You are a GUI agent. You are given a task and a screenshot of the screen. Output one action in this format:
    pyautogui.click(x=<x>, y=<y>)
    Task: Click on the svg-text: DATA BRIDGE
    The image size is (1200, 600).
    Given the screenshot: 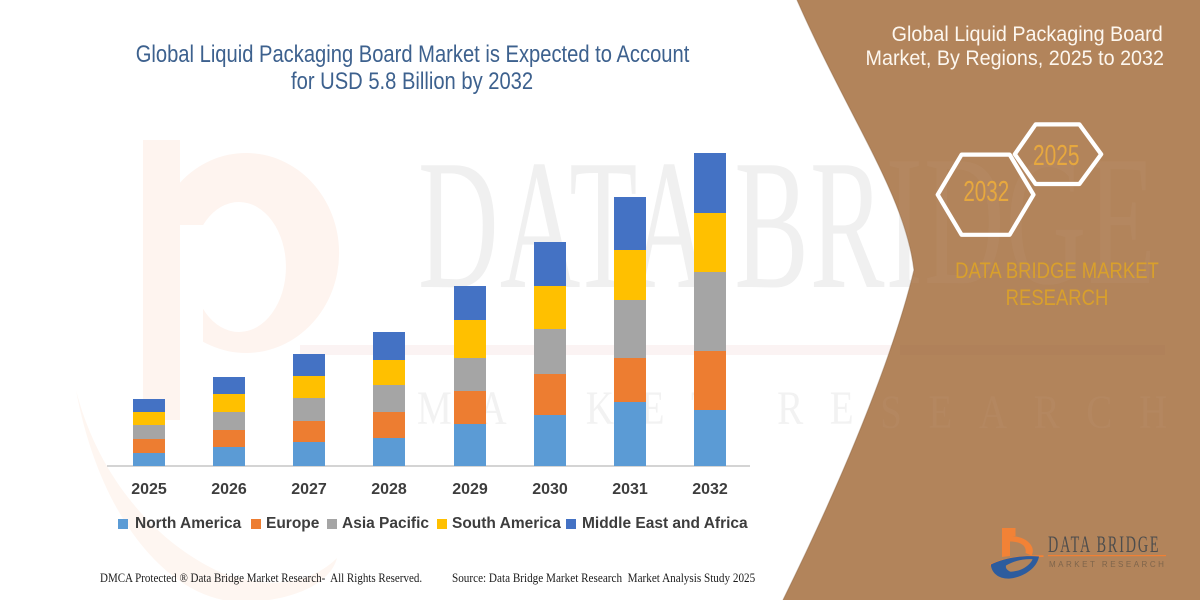 What is the action you would take?
    pyautogui.click(x=1104, y=545)
    